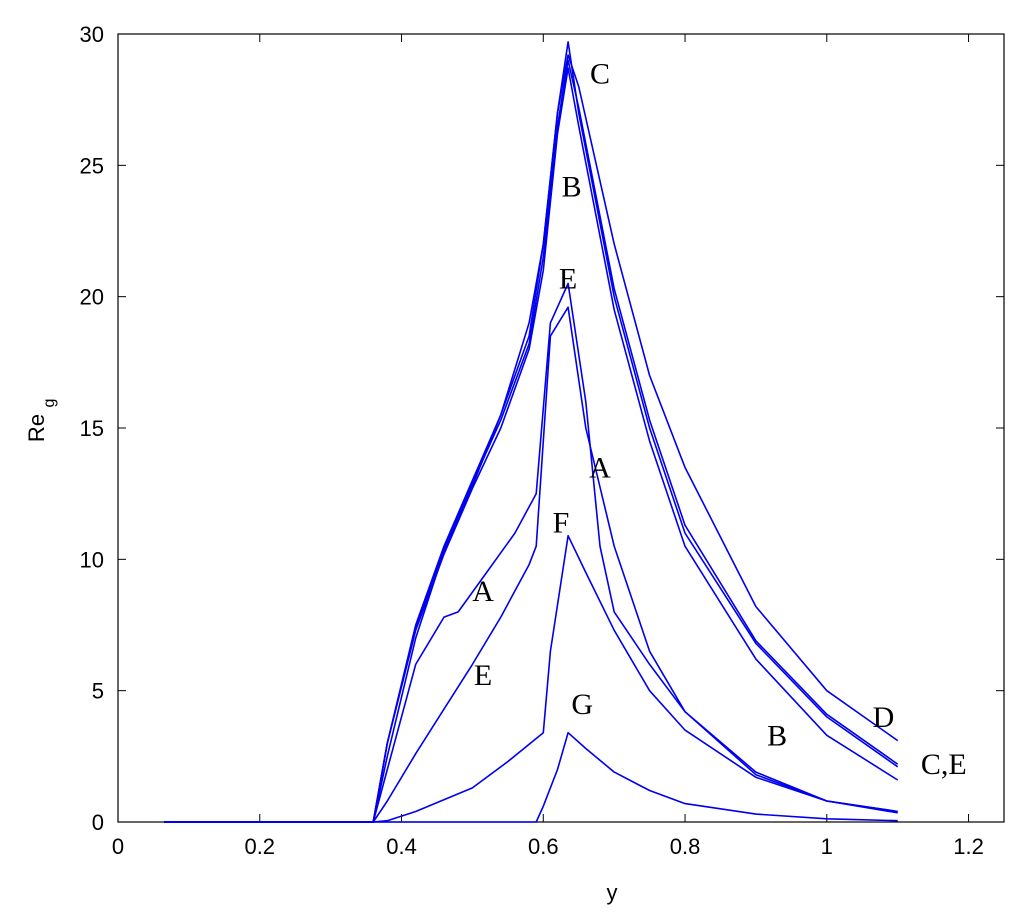 This screenshot has height=923, width=1024. Describe the element at coordinates (92, 428) in the screenshot. I see `y-tick-label: 15` at that location.